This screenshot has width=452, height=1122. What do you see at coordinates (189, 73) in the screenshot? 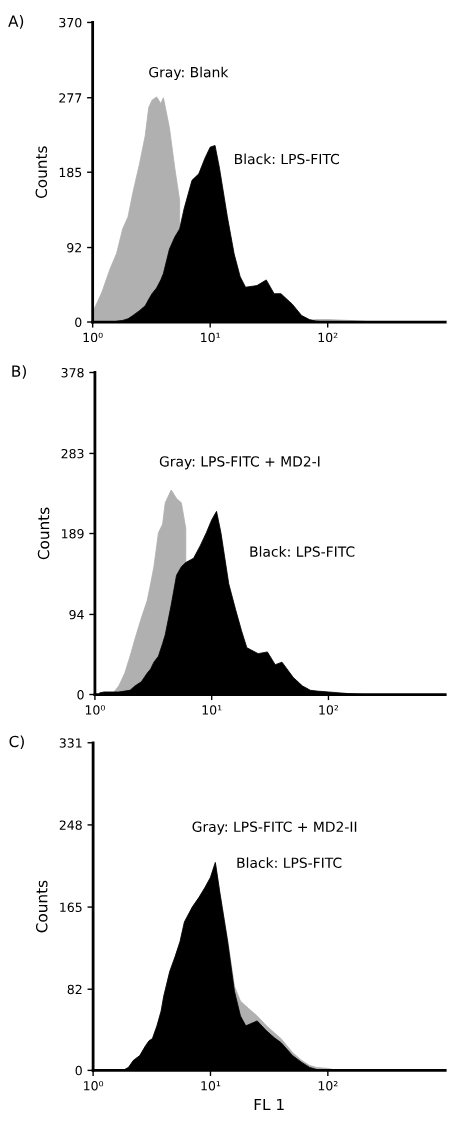
I see `annotation: Gray: Blank` at bounding box center [189, 73].